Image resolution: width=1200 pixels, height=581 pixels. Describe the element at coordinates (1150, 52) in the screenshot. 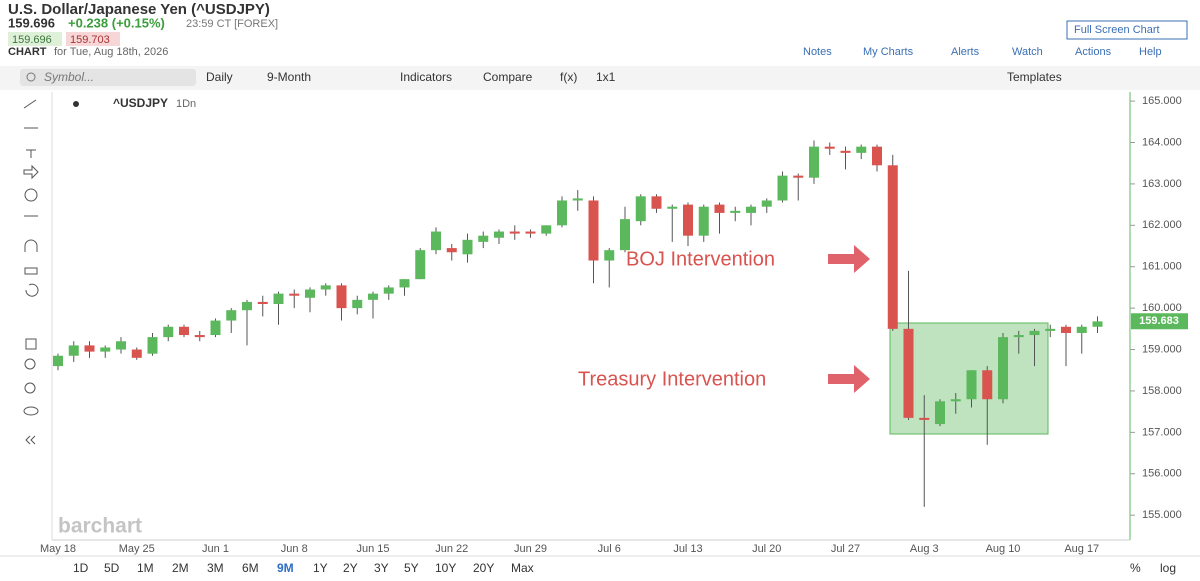

I see `header-link: Help` at that location.